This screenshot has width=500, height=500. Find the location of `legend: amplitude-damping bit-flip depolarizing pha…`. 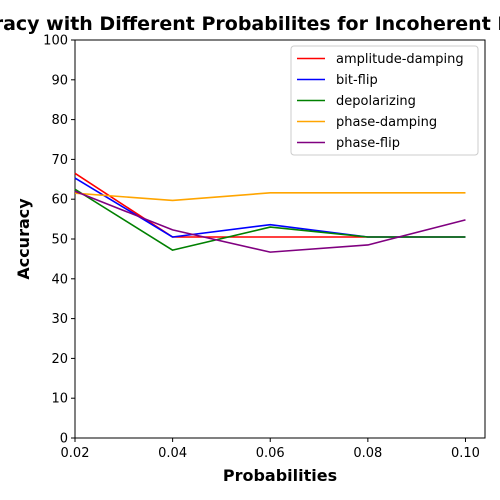

legend: amplitude-damping bit-flip depolarizing pha… is located at coordinates (384, 100).